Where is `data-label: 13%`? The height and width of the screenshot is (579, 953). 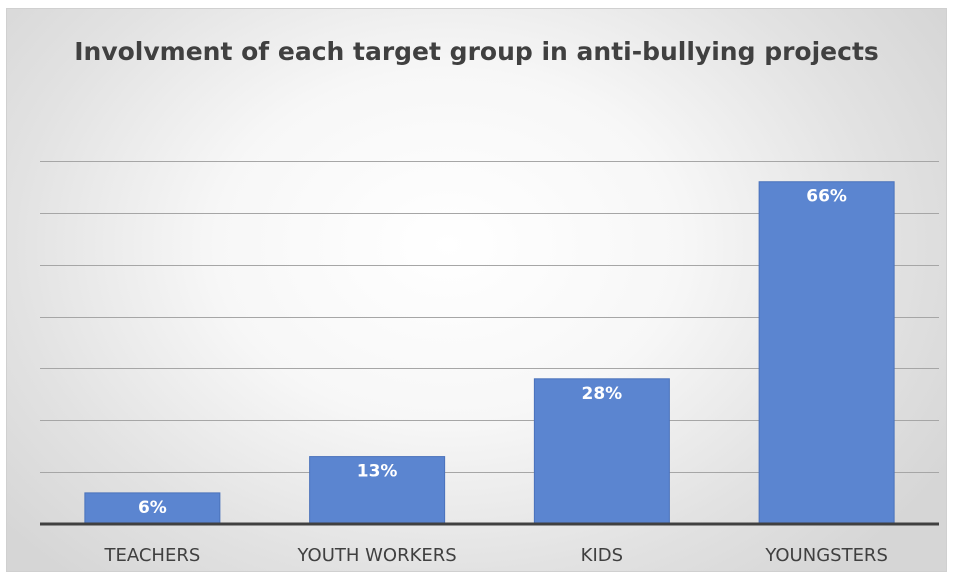
data-label: 13% is located at coordinates (377, 472).